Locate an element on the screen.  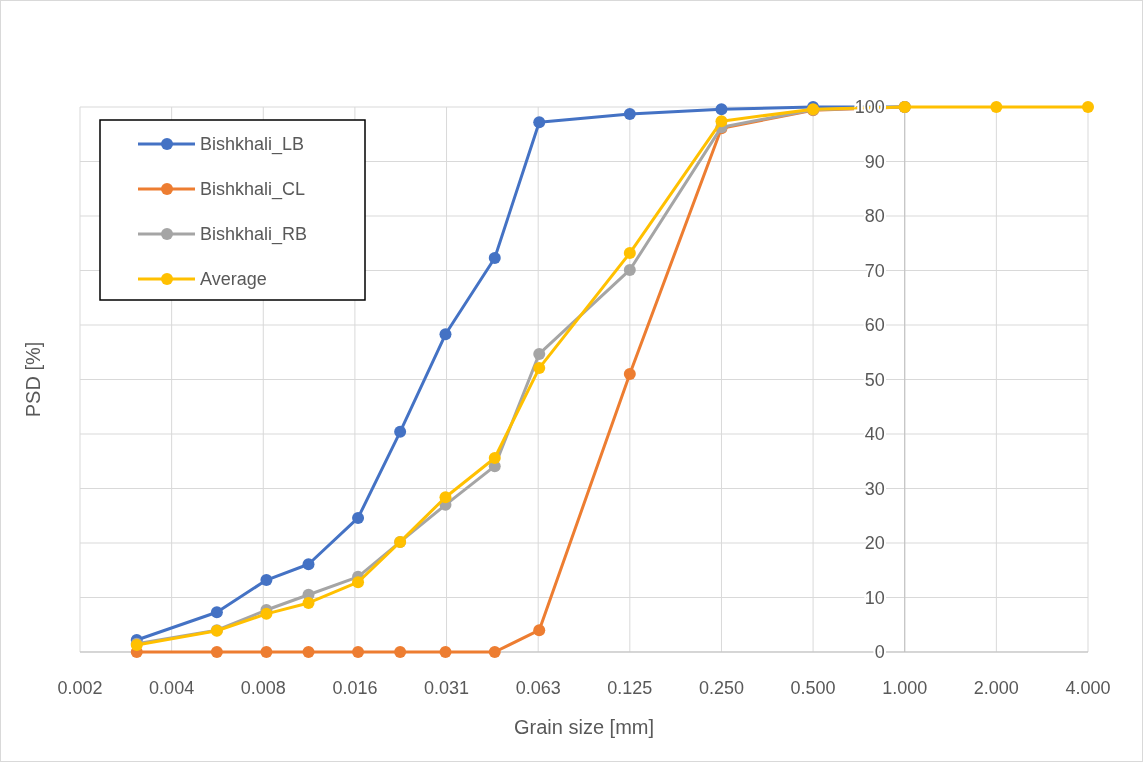
x-tick-label: 0.031 is located at coordinates (447, 688).